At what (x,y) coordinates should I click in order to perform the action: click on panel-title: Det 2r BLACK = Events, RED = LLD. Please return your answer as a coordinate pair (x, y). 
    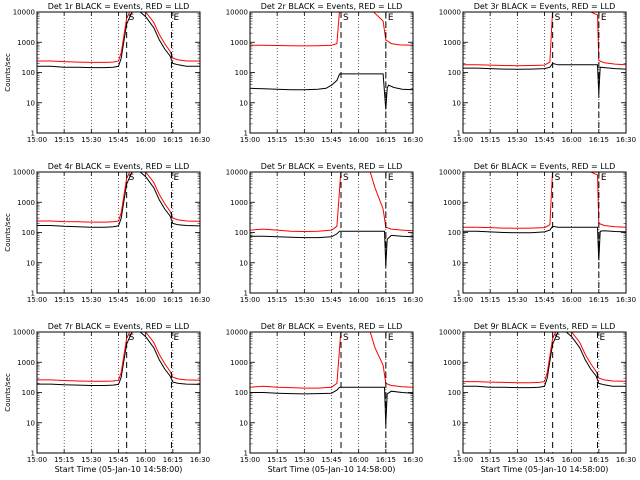
    Looking at the image, I should click on (332, 6).